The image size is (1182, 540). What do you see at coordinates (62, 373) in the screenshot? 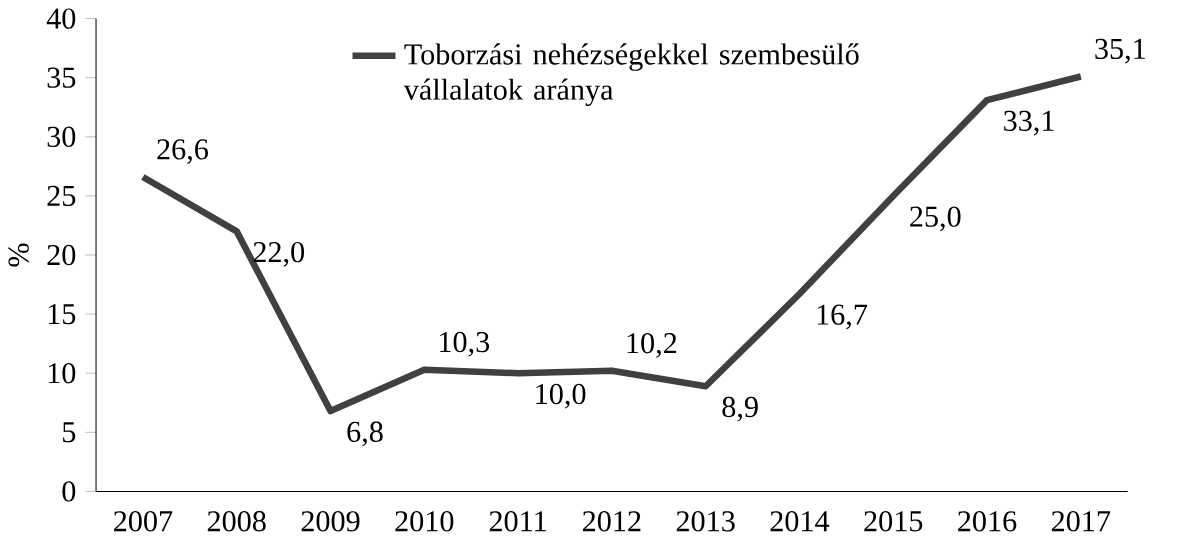
I see `y-tick-label: 10` at bounding box center [62, 373].